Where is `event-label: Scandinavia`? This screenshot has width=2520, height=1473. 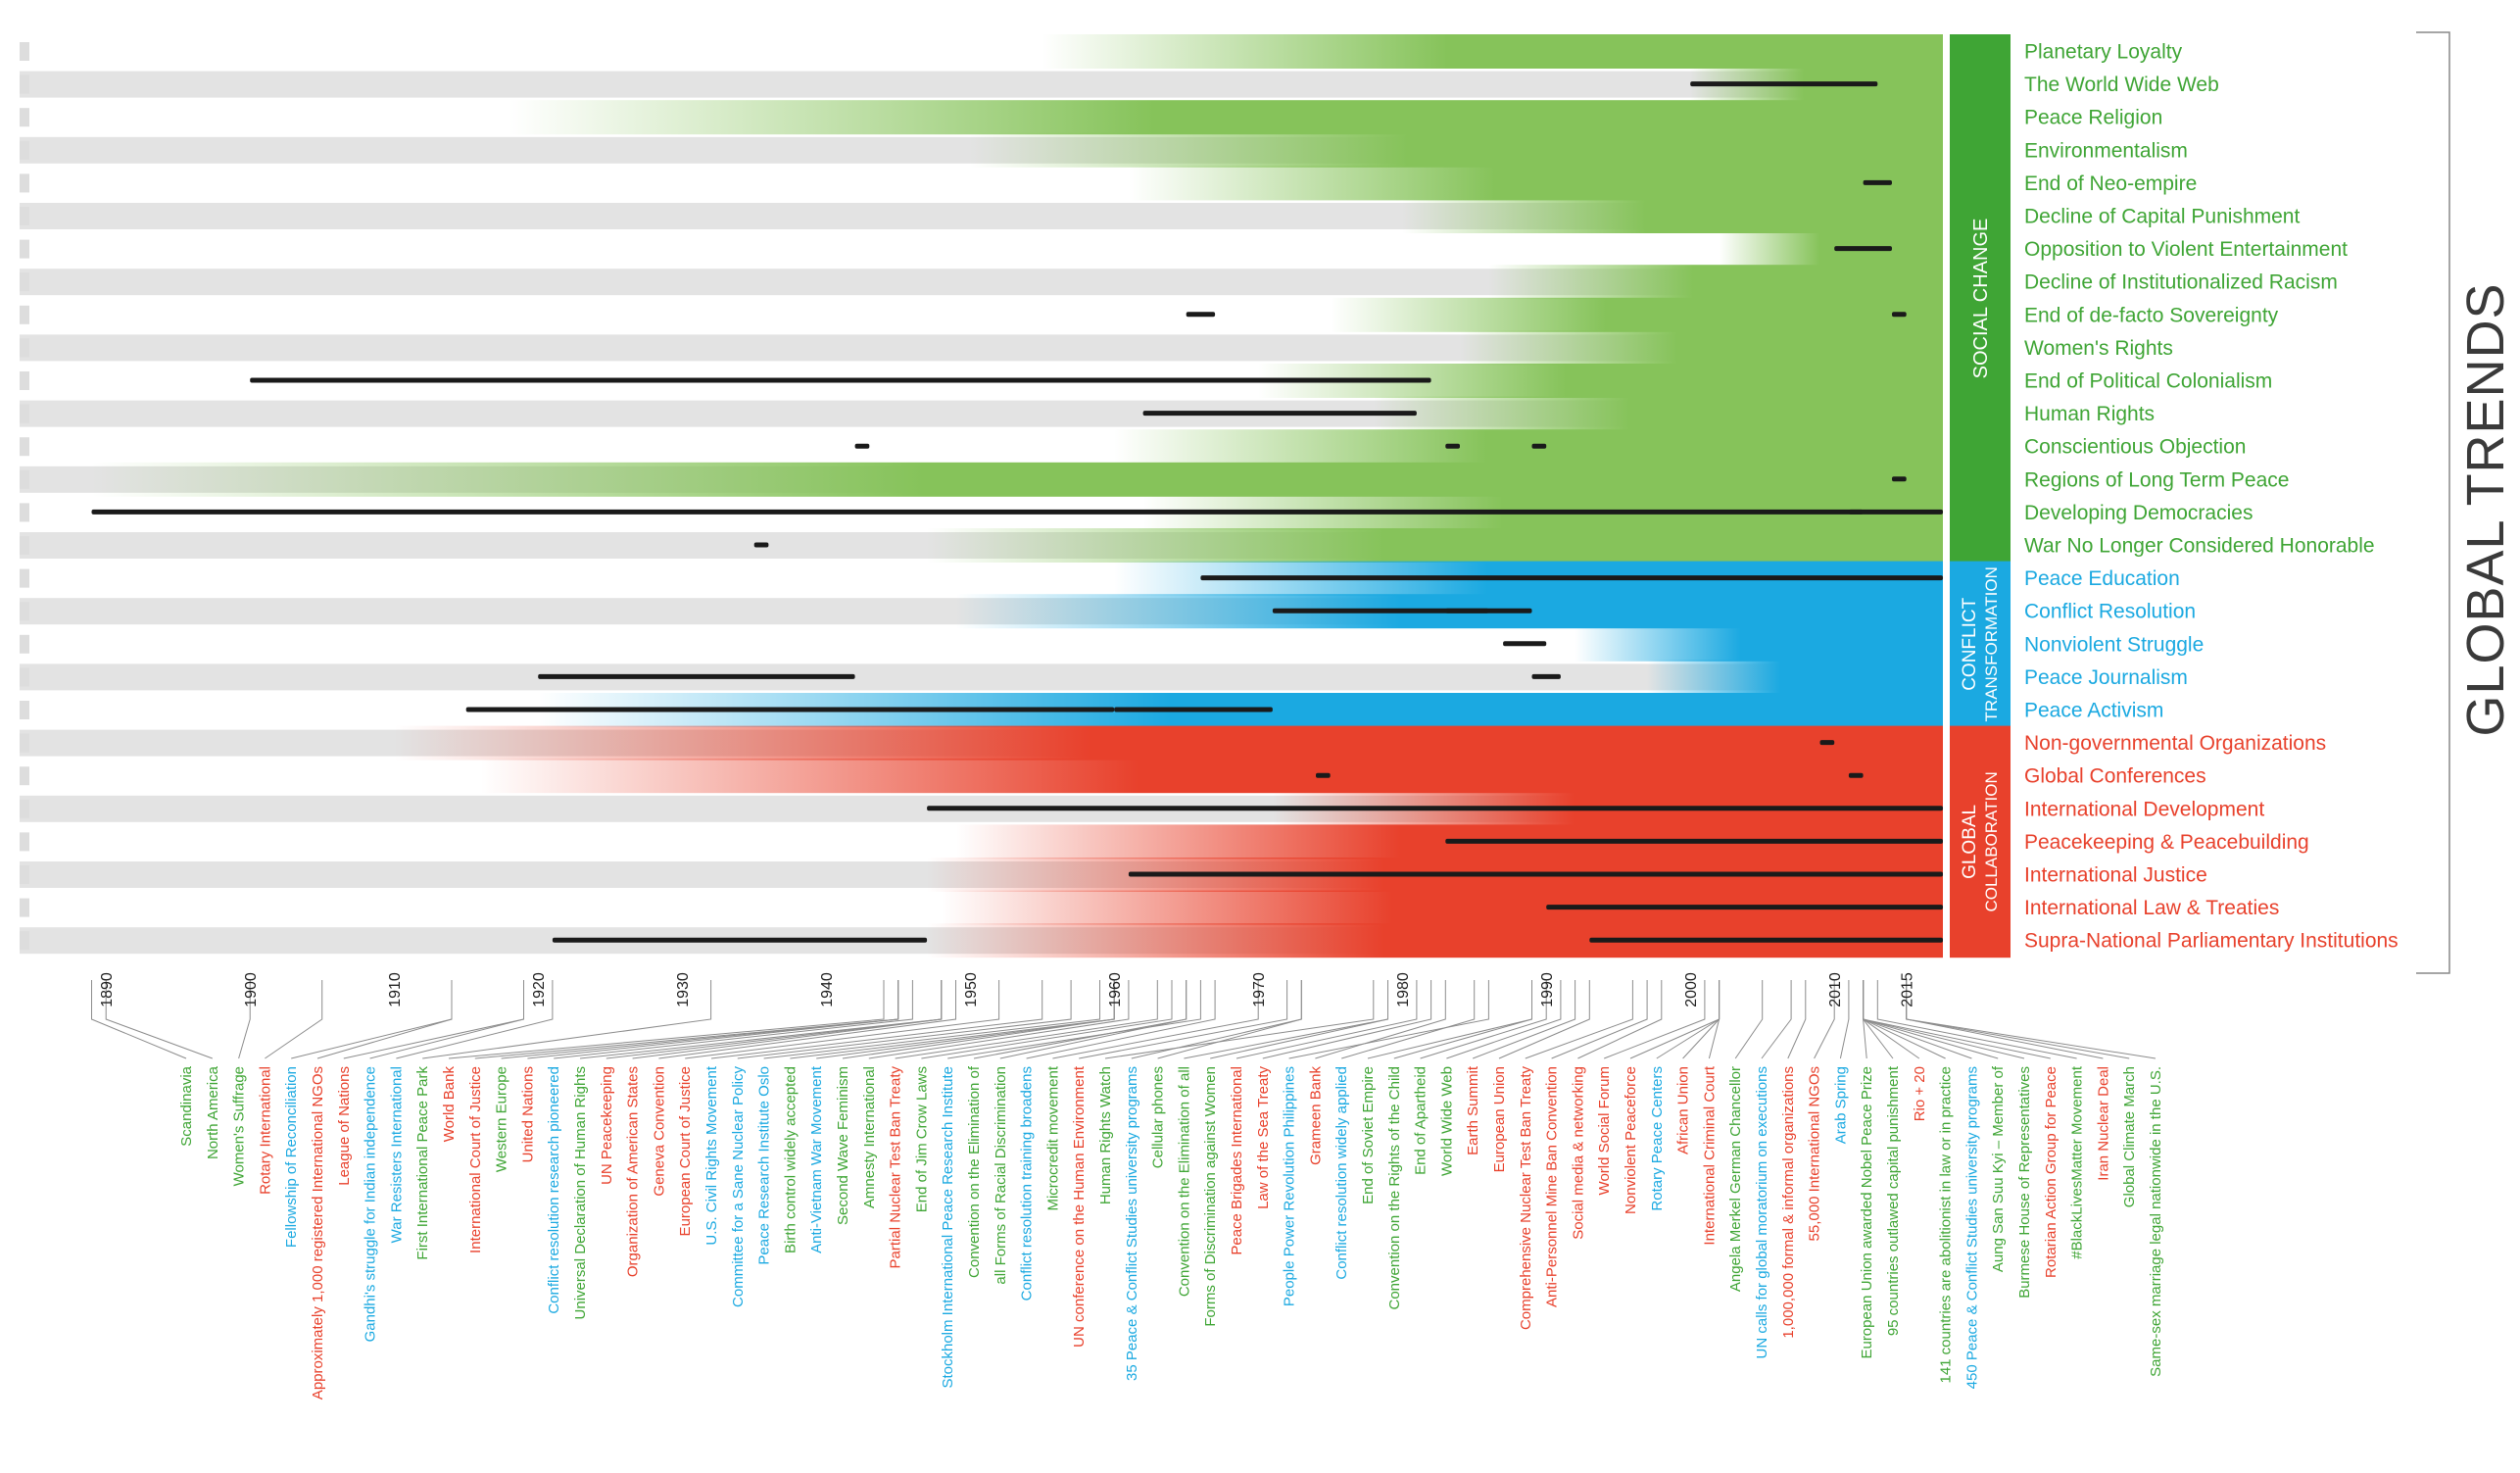 event-label: Scandinavia is located at coordinates (186, 1105).